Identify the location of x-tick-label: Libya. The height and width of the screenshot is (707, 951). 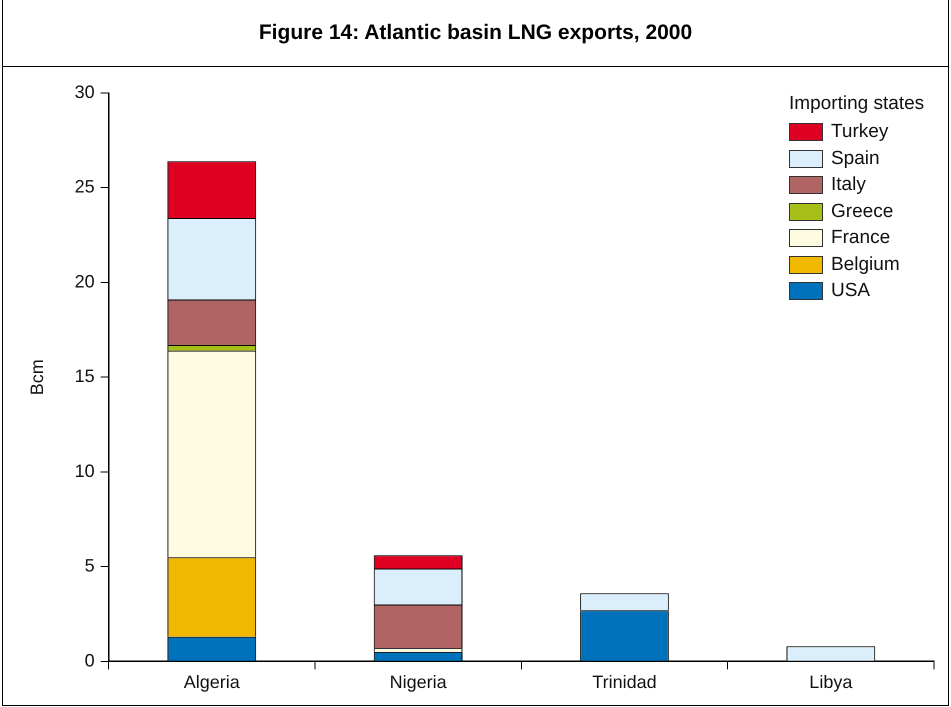
(831, 682).